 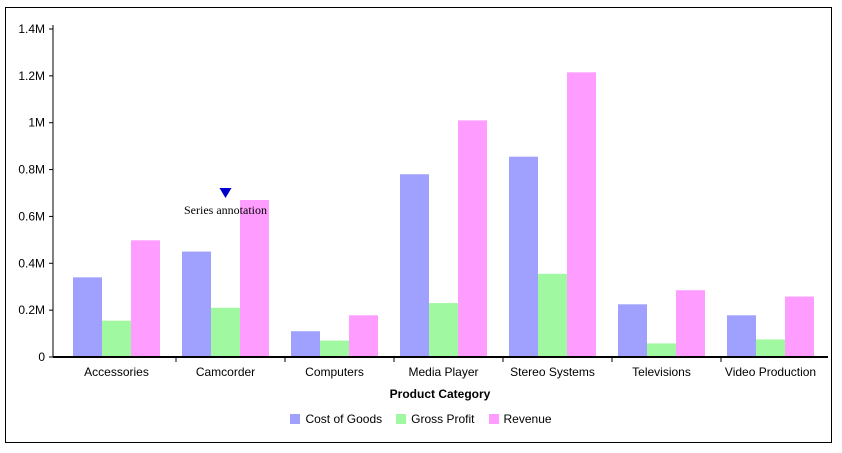 What do you see at coordinates (443, 419) in the screenshot?
I see `legend-label: Gross Profit` at bounding box center [443, 419].